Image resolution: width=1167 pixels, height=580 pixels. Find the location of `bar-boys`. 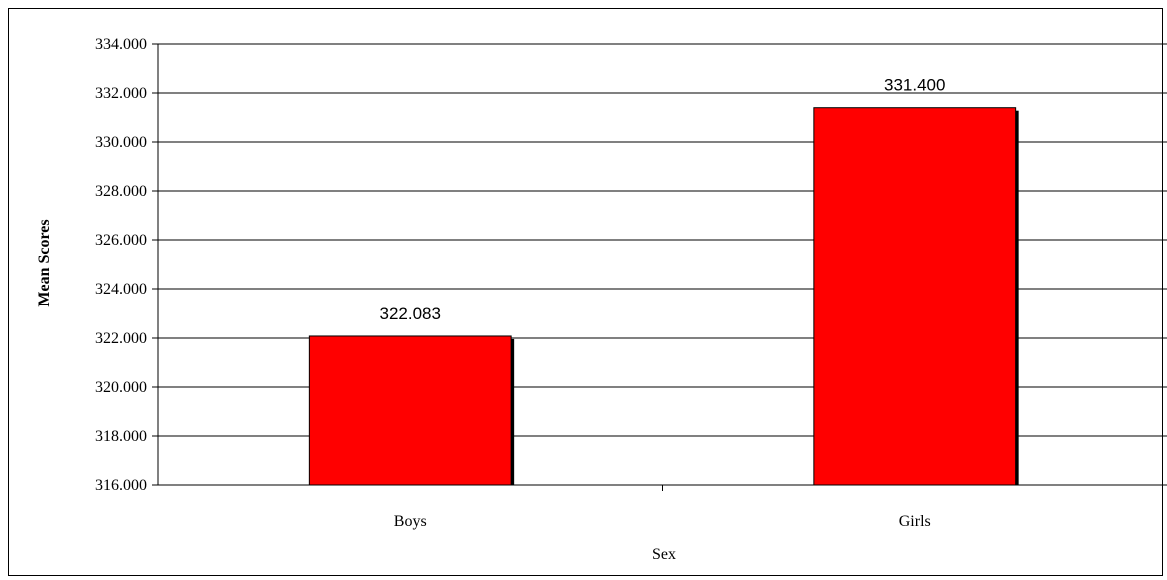

bar-boys is located at coordinates (410, 410).